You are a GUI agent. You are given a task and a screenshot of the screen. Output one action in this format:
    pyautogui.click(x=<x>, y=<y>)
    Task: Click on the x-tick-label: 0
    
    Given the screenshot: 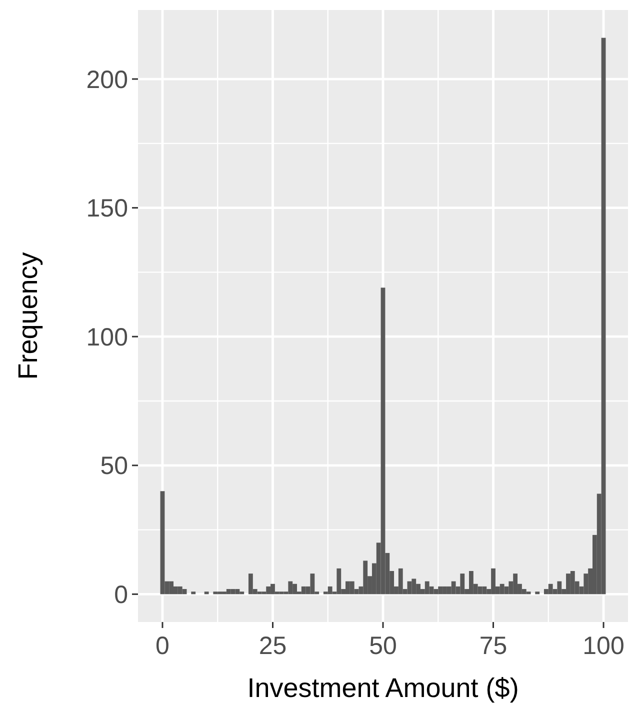 What is the action you would take?
    pyautogui.click(x=163, y=646)
    